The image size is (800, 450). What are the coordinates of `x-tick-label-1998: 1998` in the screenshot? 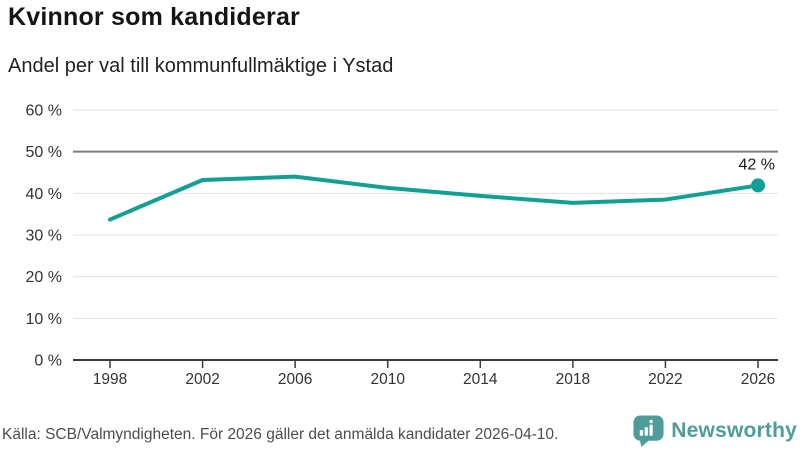 It's located at (110, 379).